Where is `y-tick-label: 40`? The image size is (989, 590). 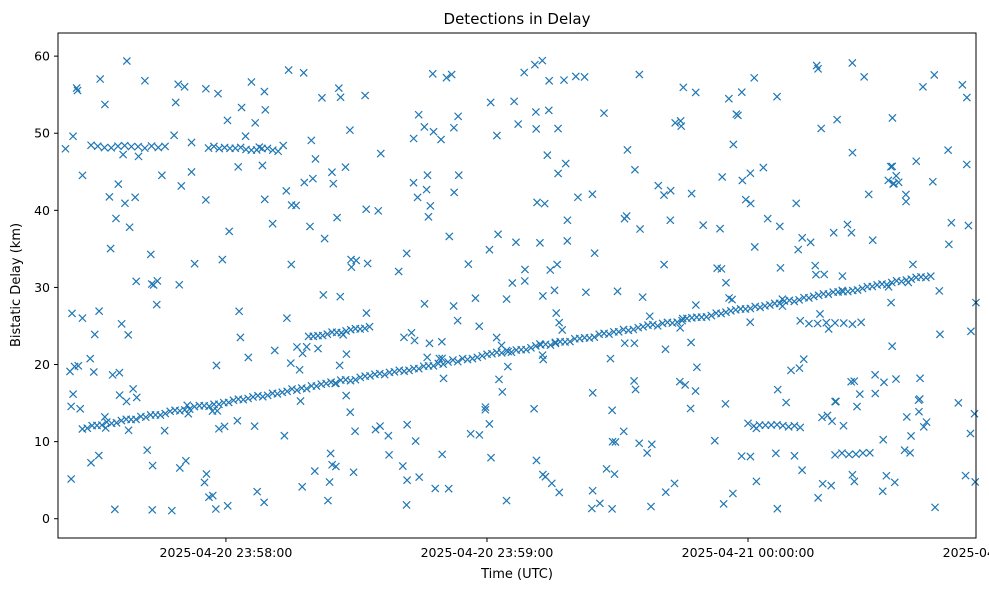
y-tick-label: 40 is located at coordinates (42, 210).